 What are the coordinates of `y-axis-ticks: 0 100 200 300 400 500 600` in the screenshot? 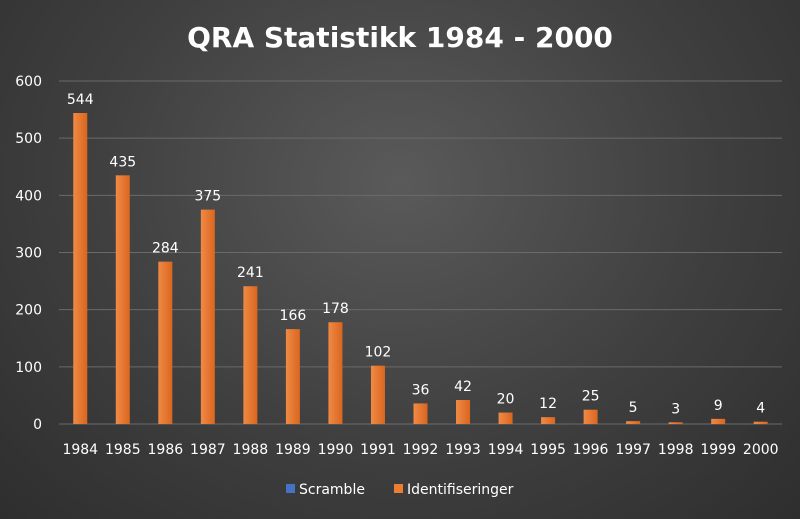 It's located at (28, 253).